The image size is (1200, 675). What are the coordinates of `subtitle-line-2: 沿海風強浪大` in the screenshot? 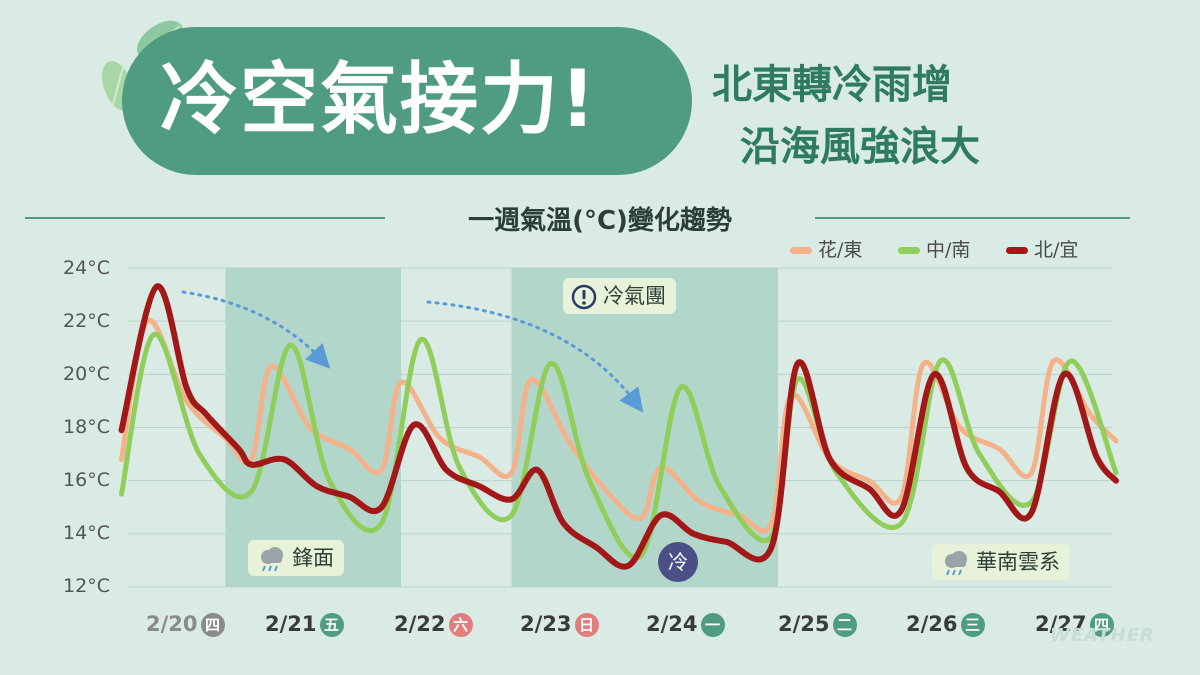 It's located at (860, 147).